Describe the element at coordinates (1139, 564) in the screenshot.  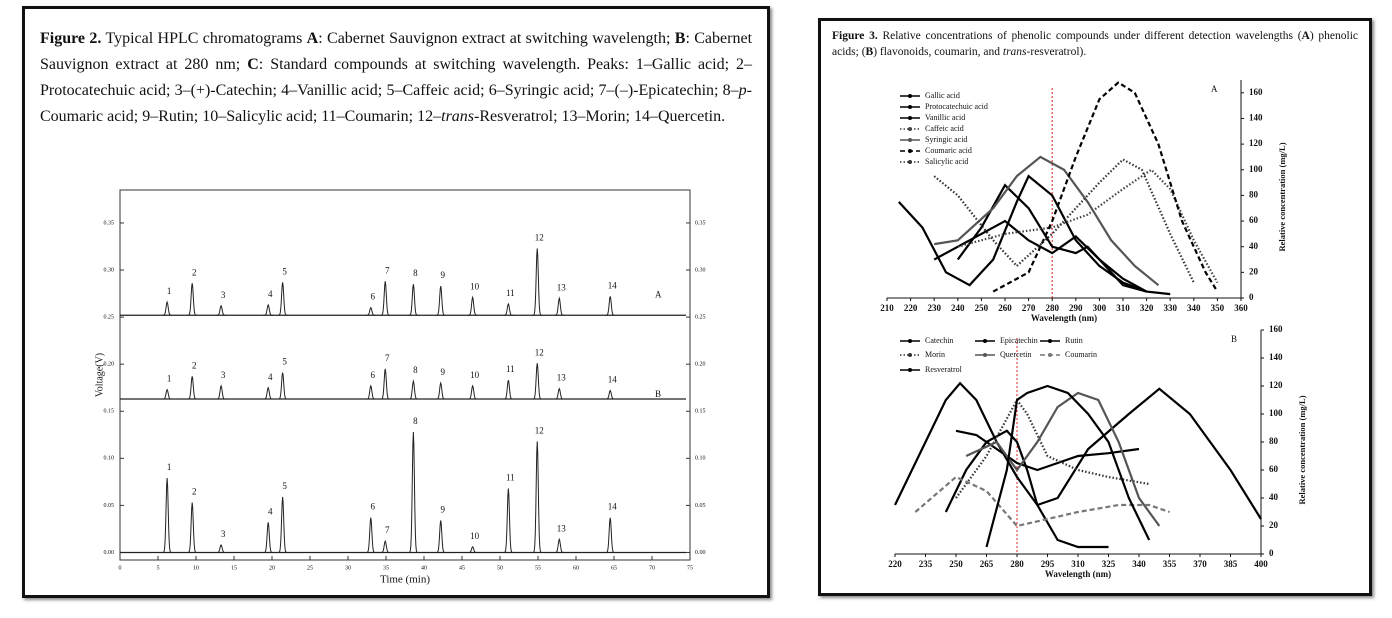
I see `x-tick-label: 340` at that location.